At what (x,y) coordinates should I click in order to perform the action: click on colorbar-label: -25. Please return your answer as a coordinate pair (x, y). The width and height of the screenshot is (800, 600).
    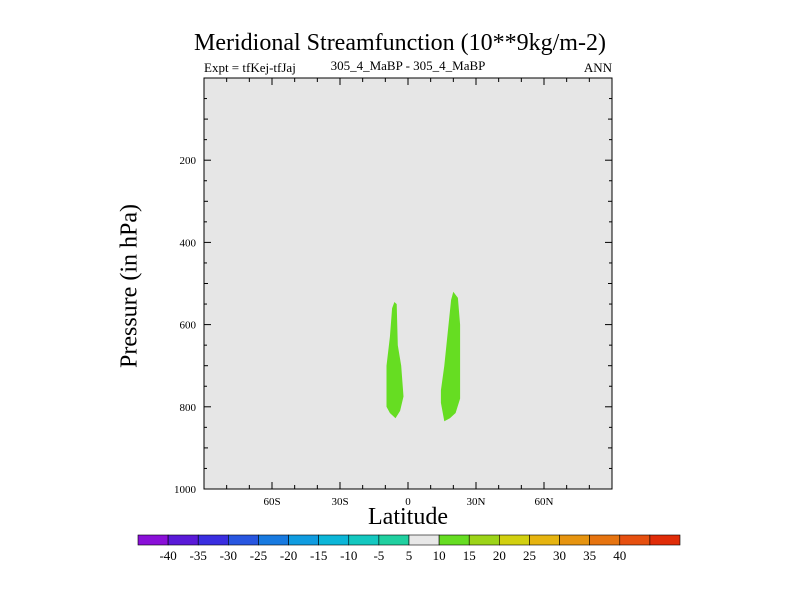
    Looking at the image, I should click on (258, 555).